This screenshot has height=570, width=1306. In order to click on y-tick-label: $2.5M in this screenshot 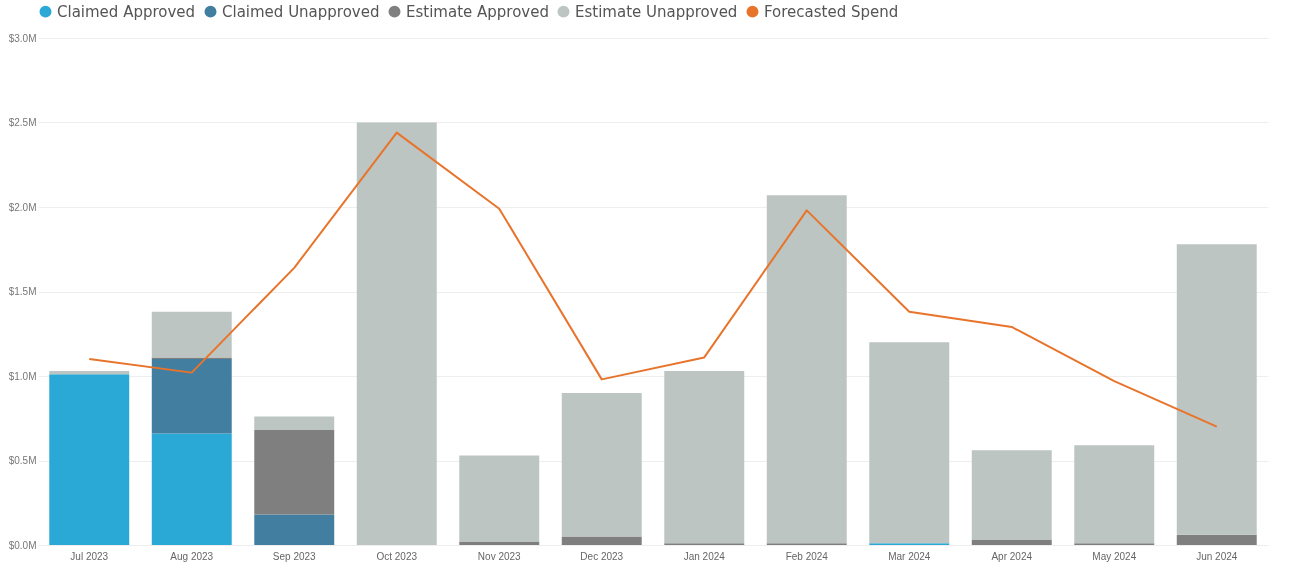, I will do `click(22, 122)`.